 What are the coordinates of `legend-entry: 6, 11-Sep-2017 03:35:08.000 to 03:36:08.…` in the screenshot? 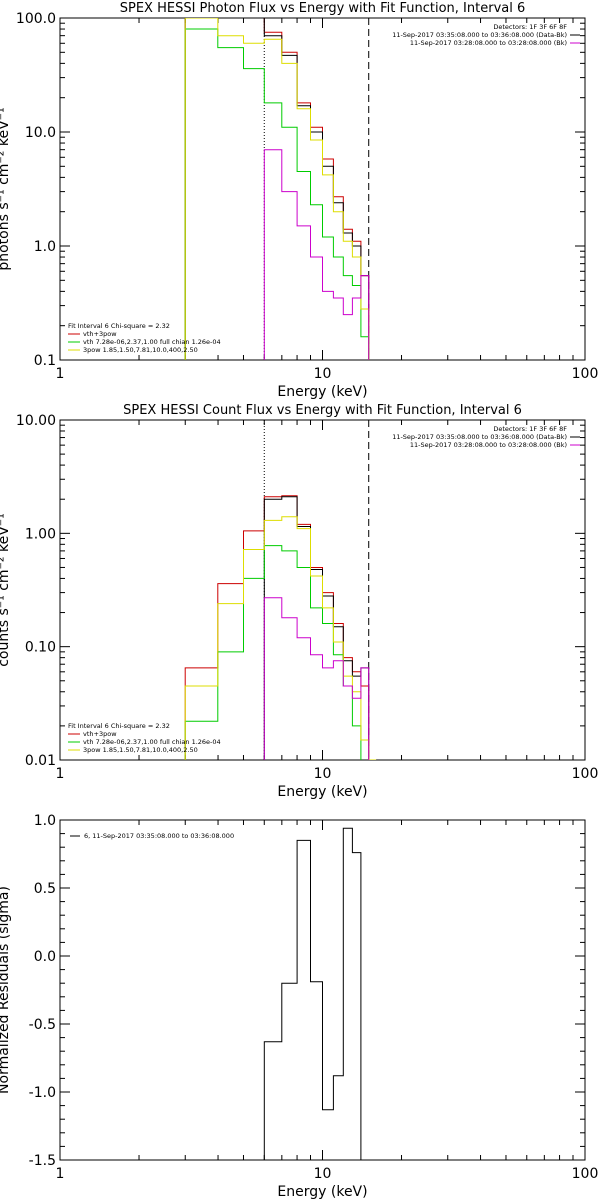 It's located at (159, 836).